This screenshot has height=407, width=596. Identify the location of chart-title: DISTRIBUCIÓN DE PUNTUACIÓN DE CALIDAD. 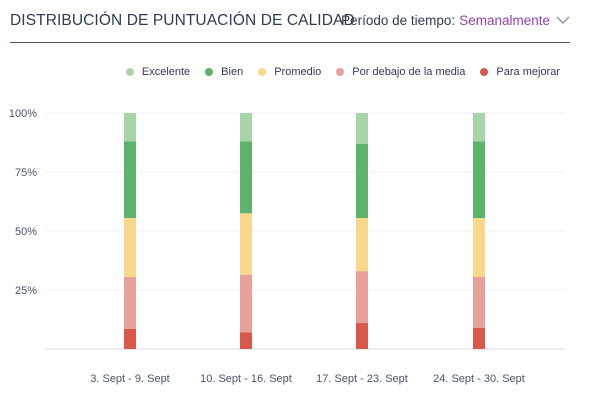
(182, 20).